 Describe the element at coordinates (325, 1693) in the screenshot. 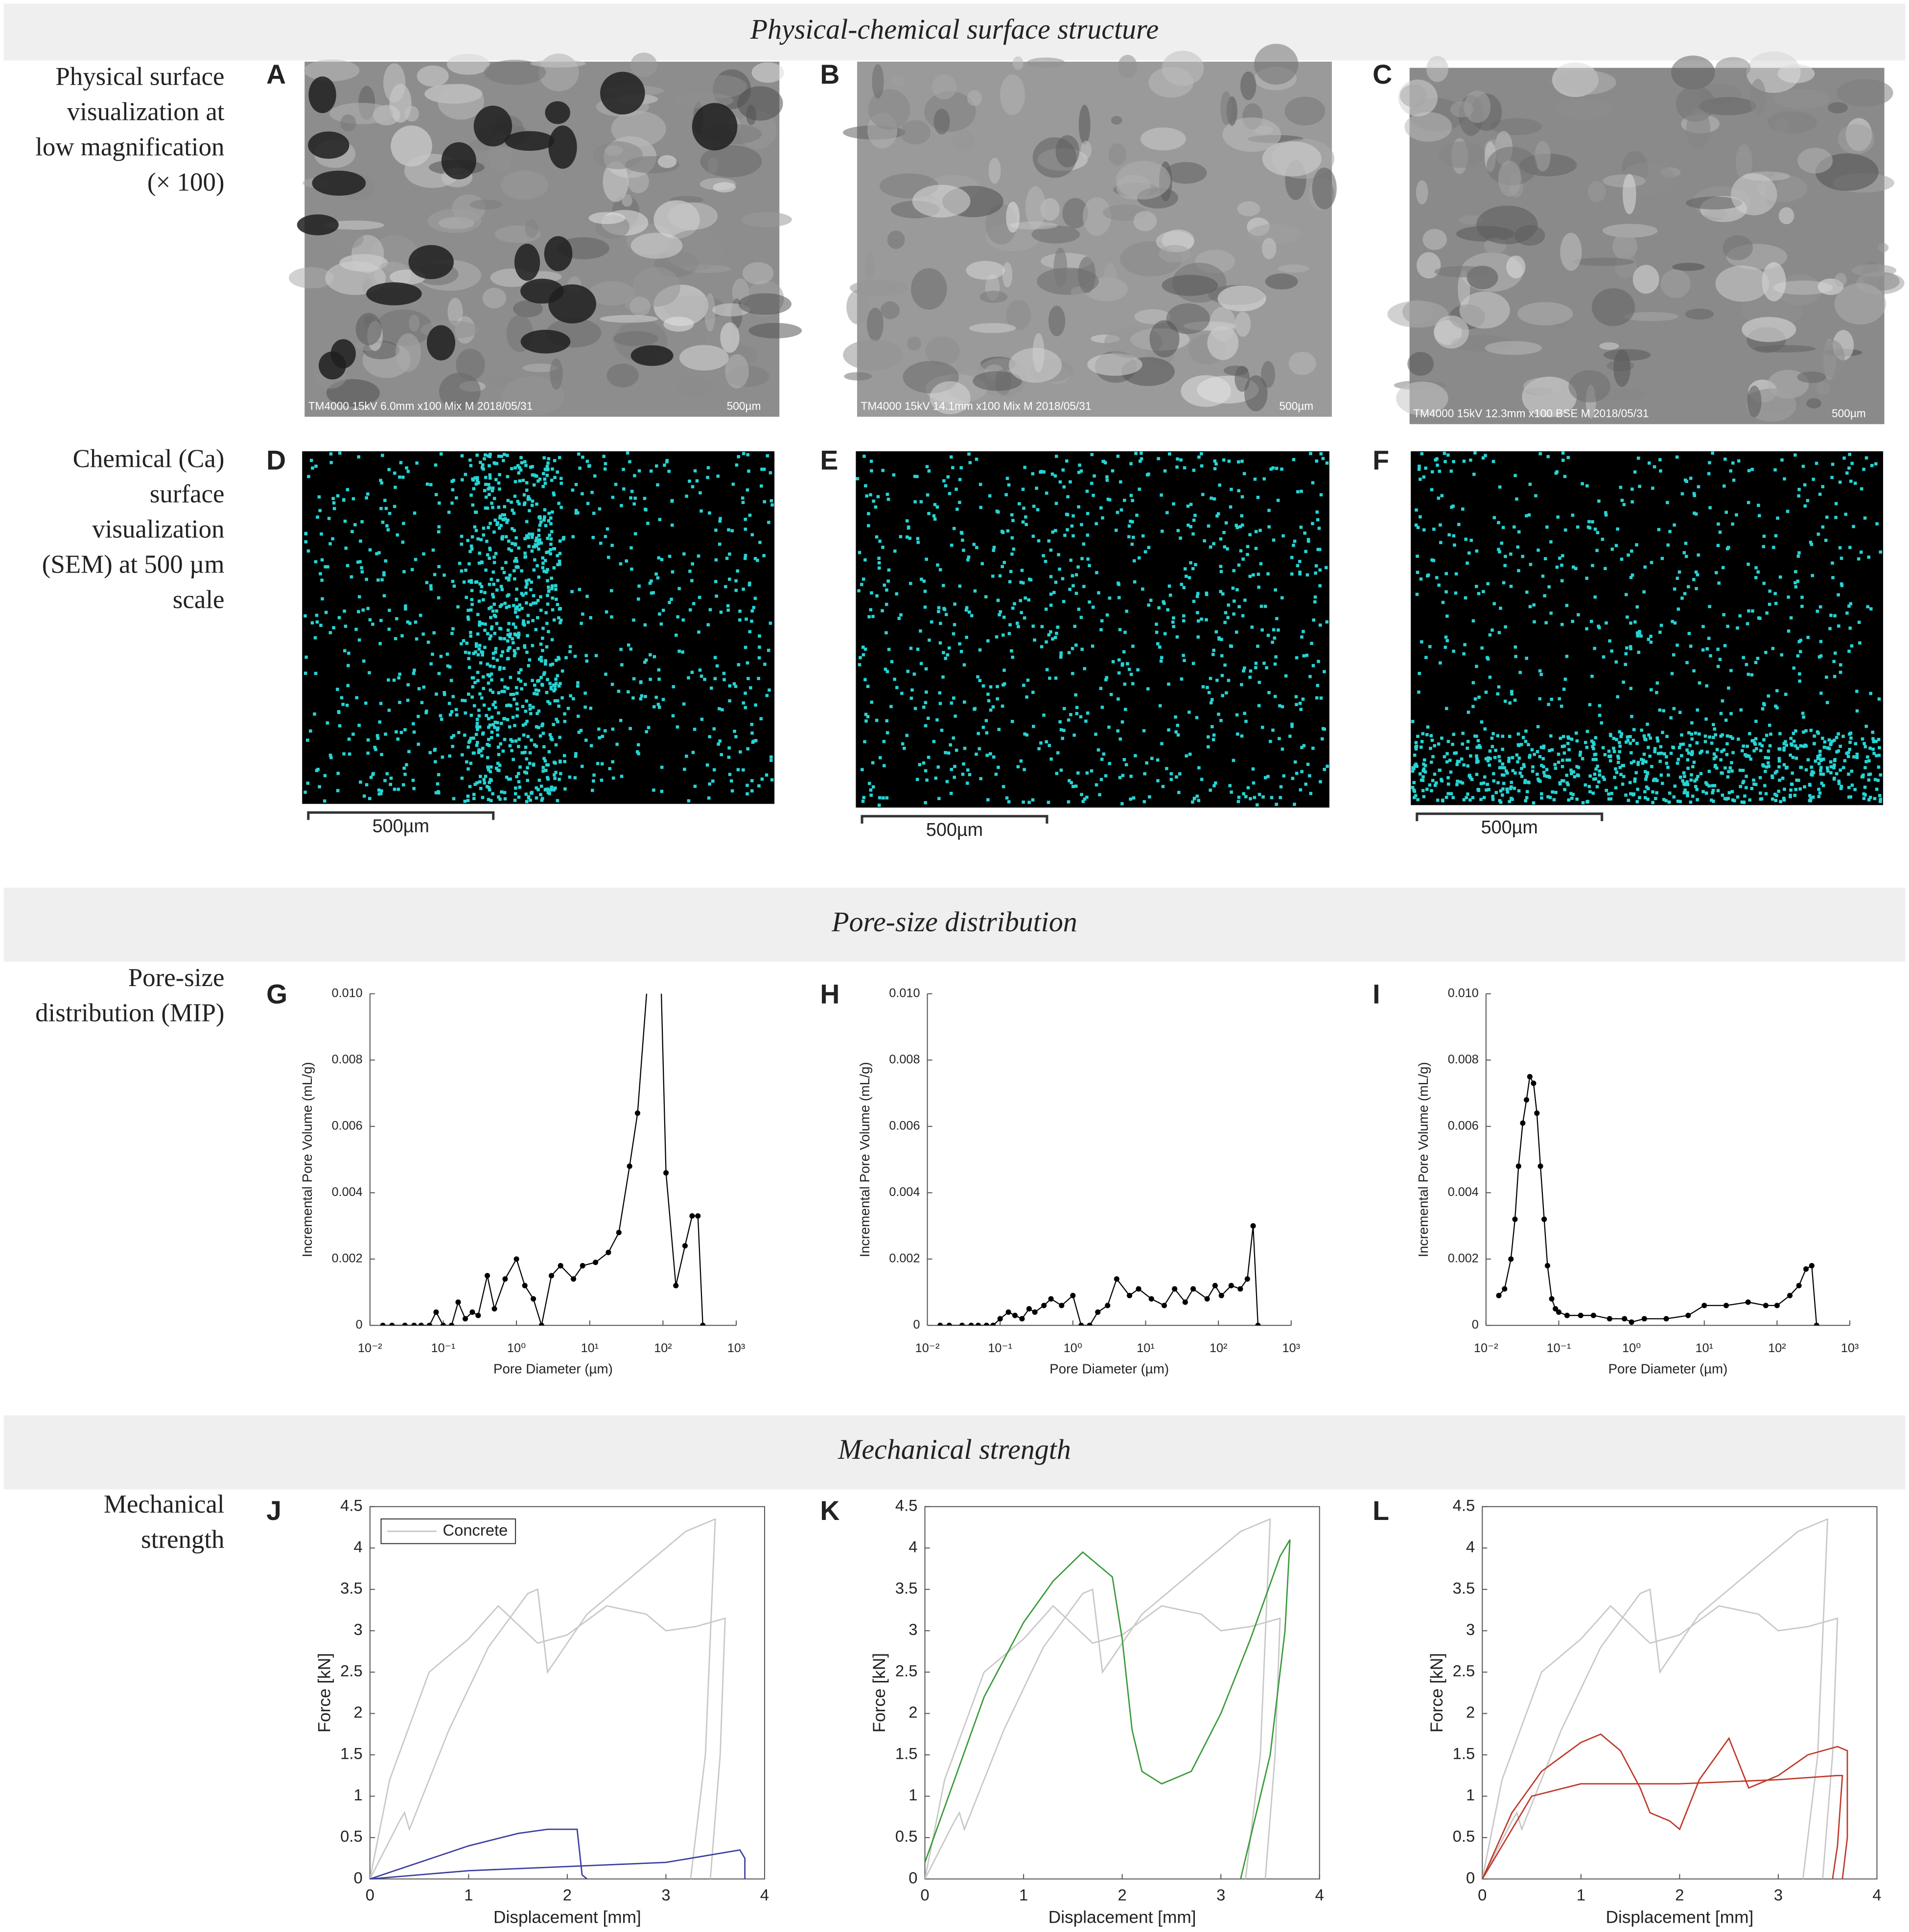

I see `y-axis-label: Force [kN]` at that location.